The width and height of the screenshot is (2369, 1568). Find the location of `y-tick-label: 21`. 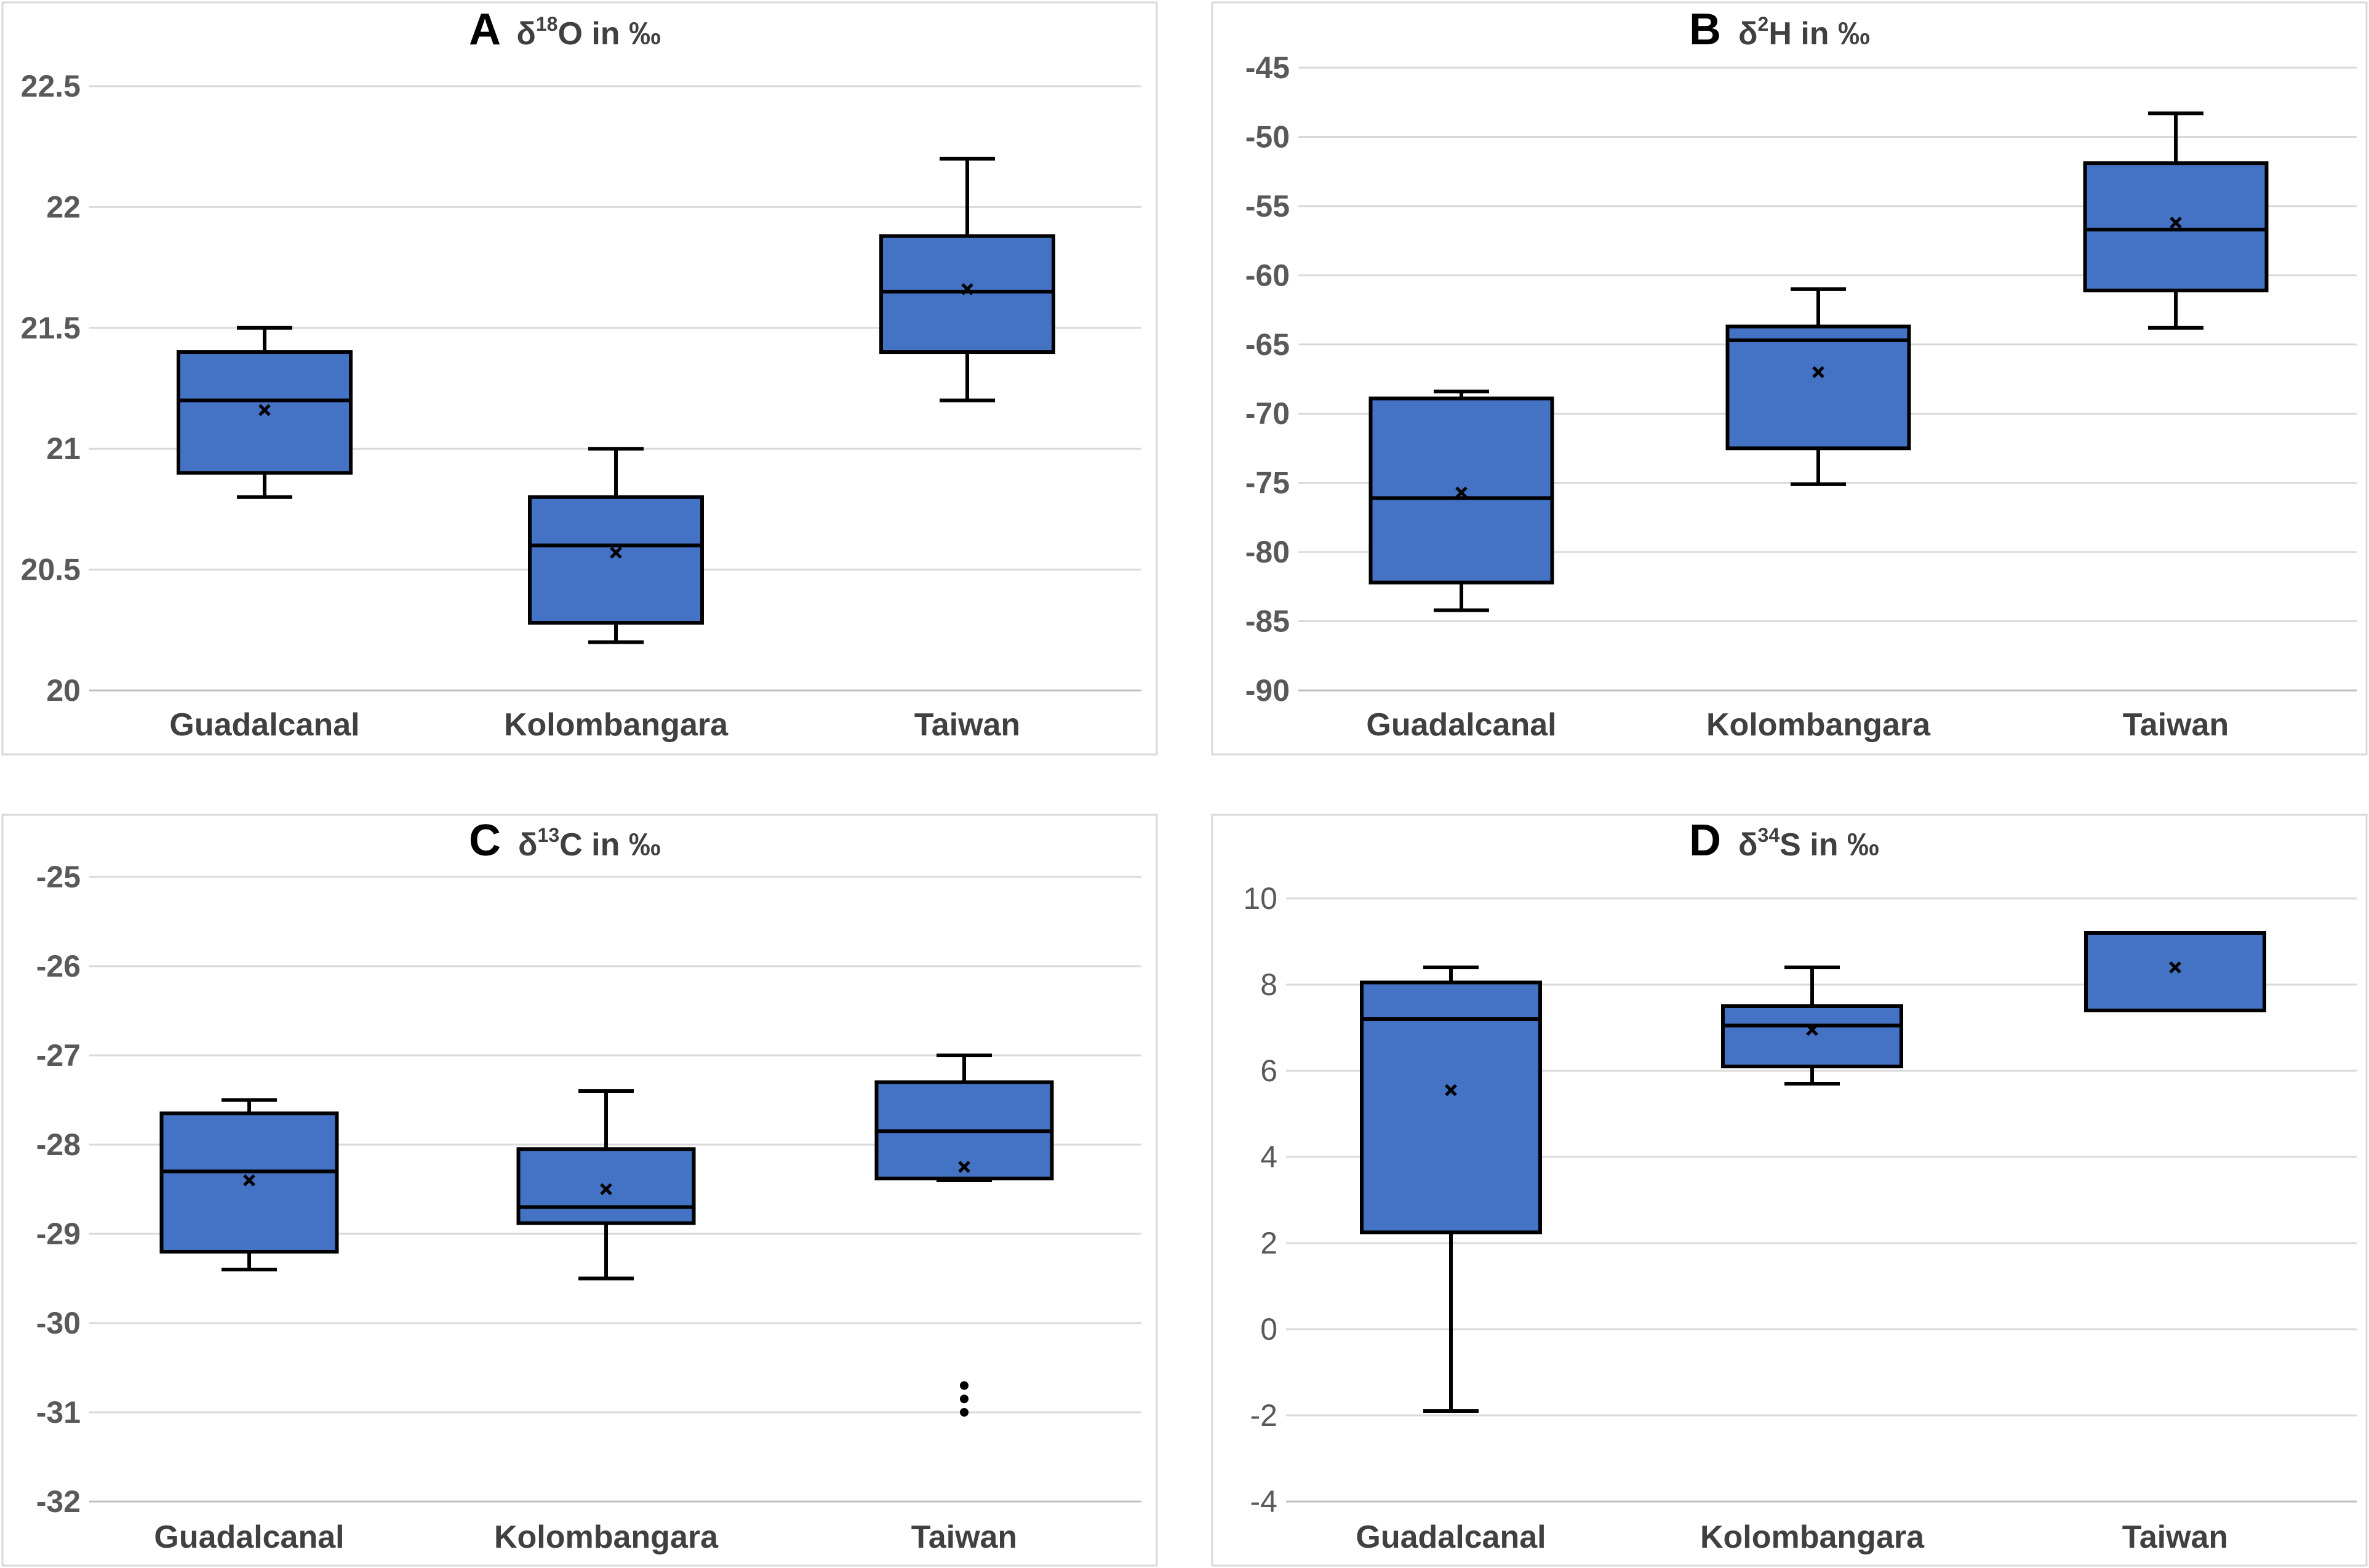

y-tick-label: 21 is located at coordinates (63, 448).